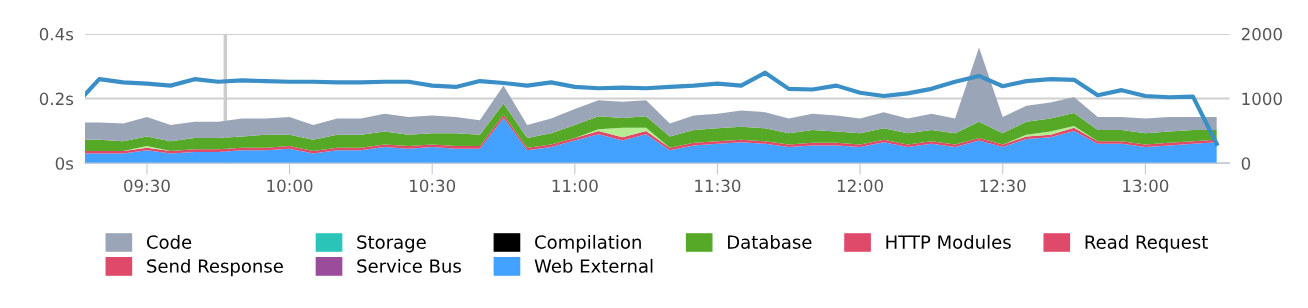 The width and height of the screenshot is (1308, 308). What do you see at coordinates (64, 163) in the screenshot?
I see `y-tick-label: 0s` at bounding box center [64, 163].